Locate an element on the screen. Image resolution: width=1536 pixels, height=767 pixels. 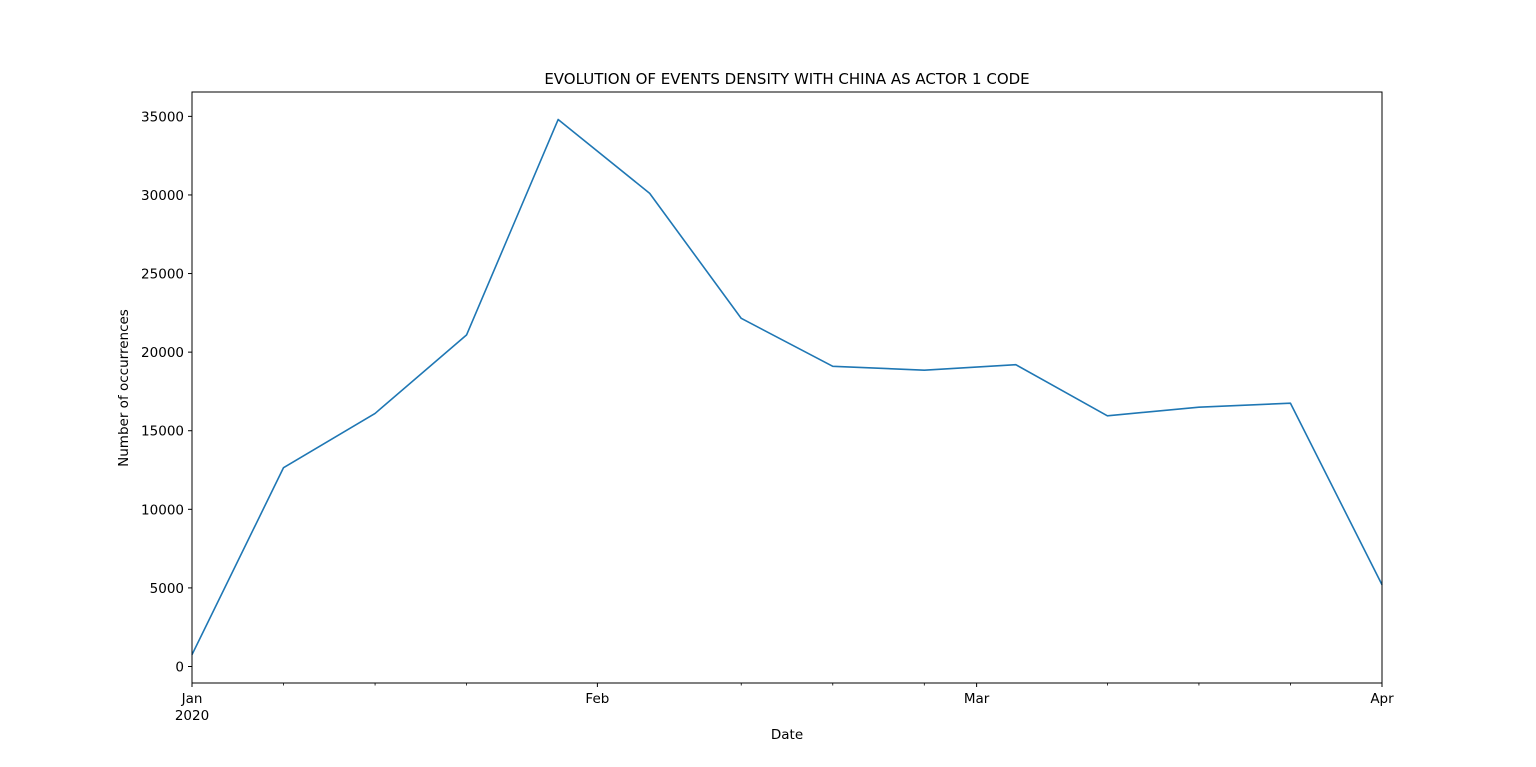
x-tick-sublabel: 2020 is located at coordinates (192, 716).